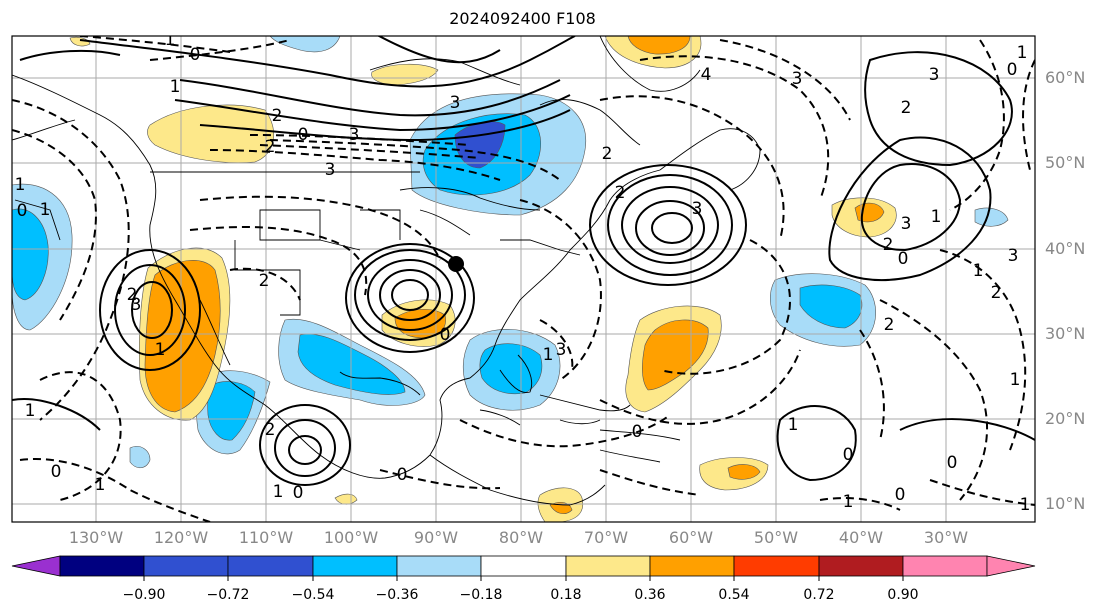 The width and height of the screenshot is (1105, 615). What do you see at coordinates (228, 595) in the screenshot?
I see `colorbar-tick-label: −0.72` at bounding box center [228, 595].